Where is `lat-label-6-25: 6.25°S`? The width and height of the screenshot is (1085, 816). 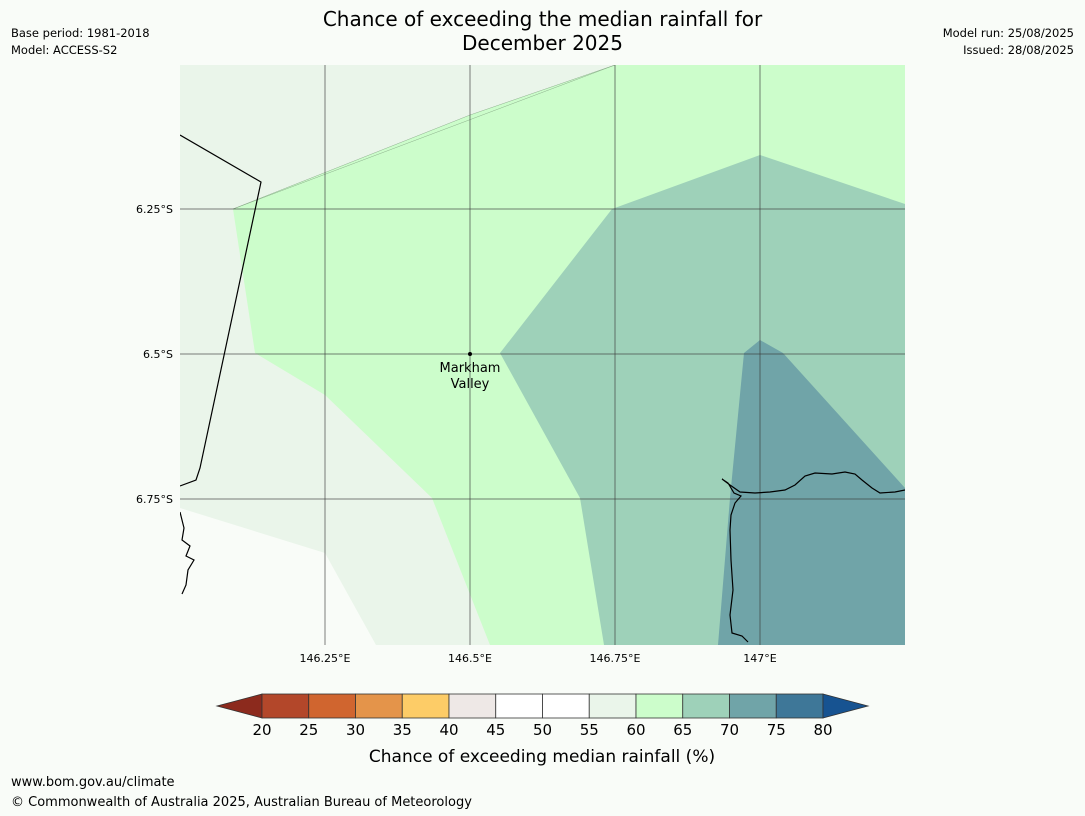 lat-label-6-25: 6.25°S is located at coordinates (154, 209).